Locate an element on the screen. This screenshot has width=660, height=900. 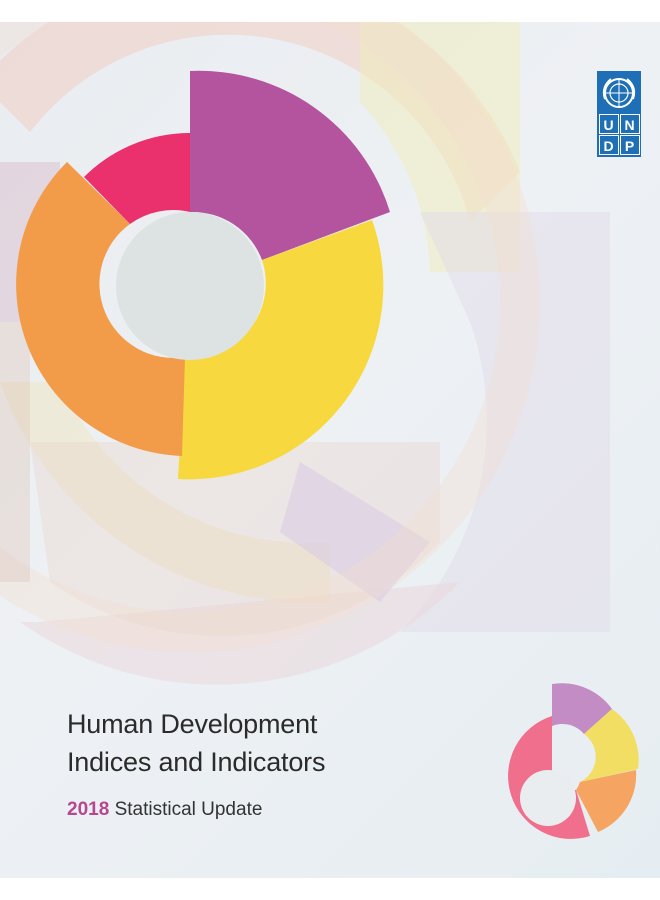
donut-hole is located at coordinates (190, 286).